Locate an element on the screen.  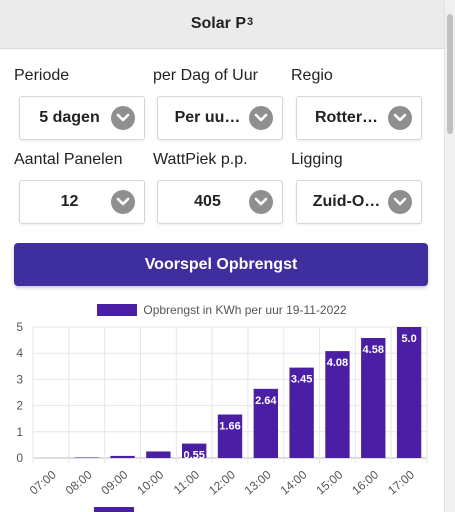
x-tick-label: 10:00 is located at coordinates (150, 482).